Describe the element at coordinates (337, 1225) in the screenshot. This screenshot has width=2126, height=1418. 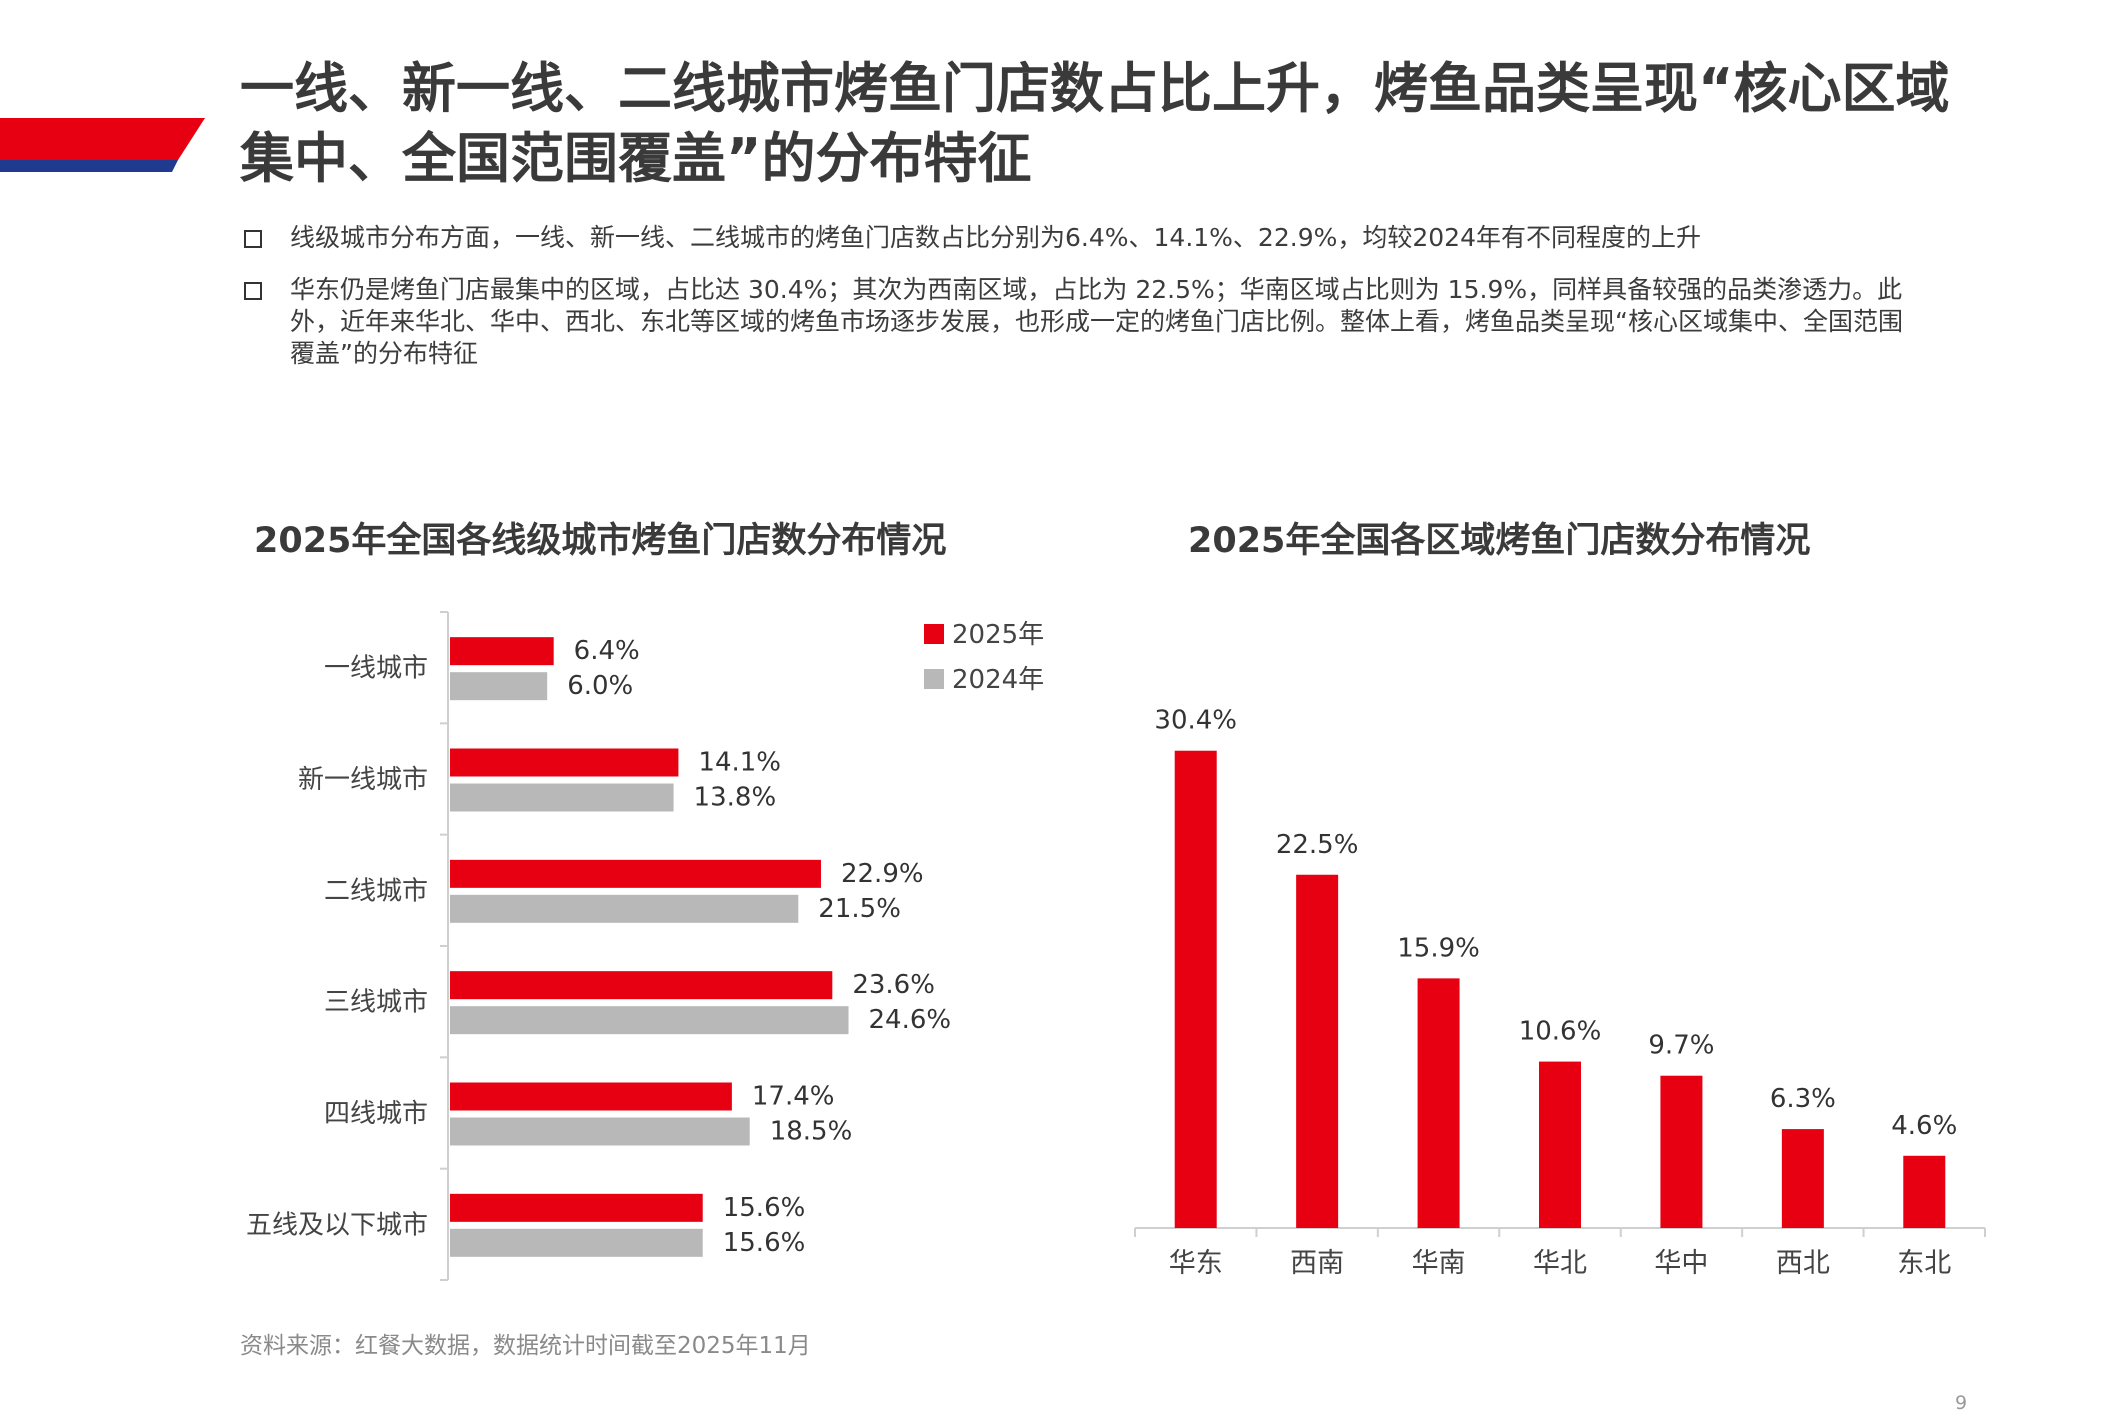
I see `category-label: 五线及以下城市` at that location.